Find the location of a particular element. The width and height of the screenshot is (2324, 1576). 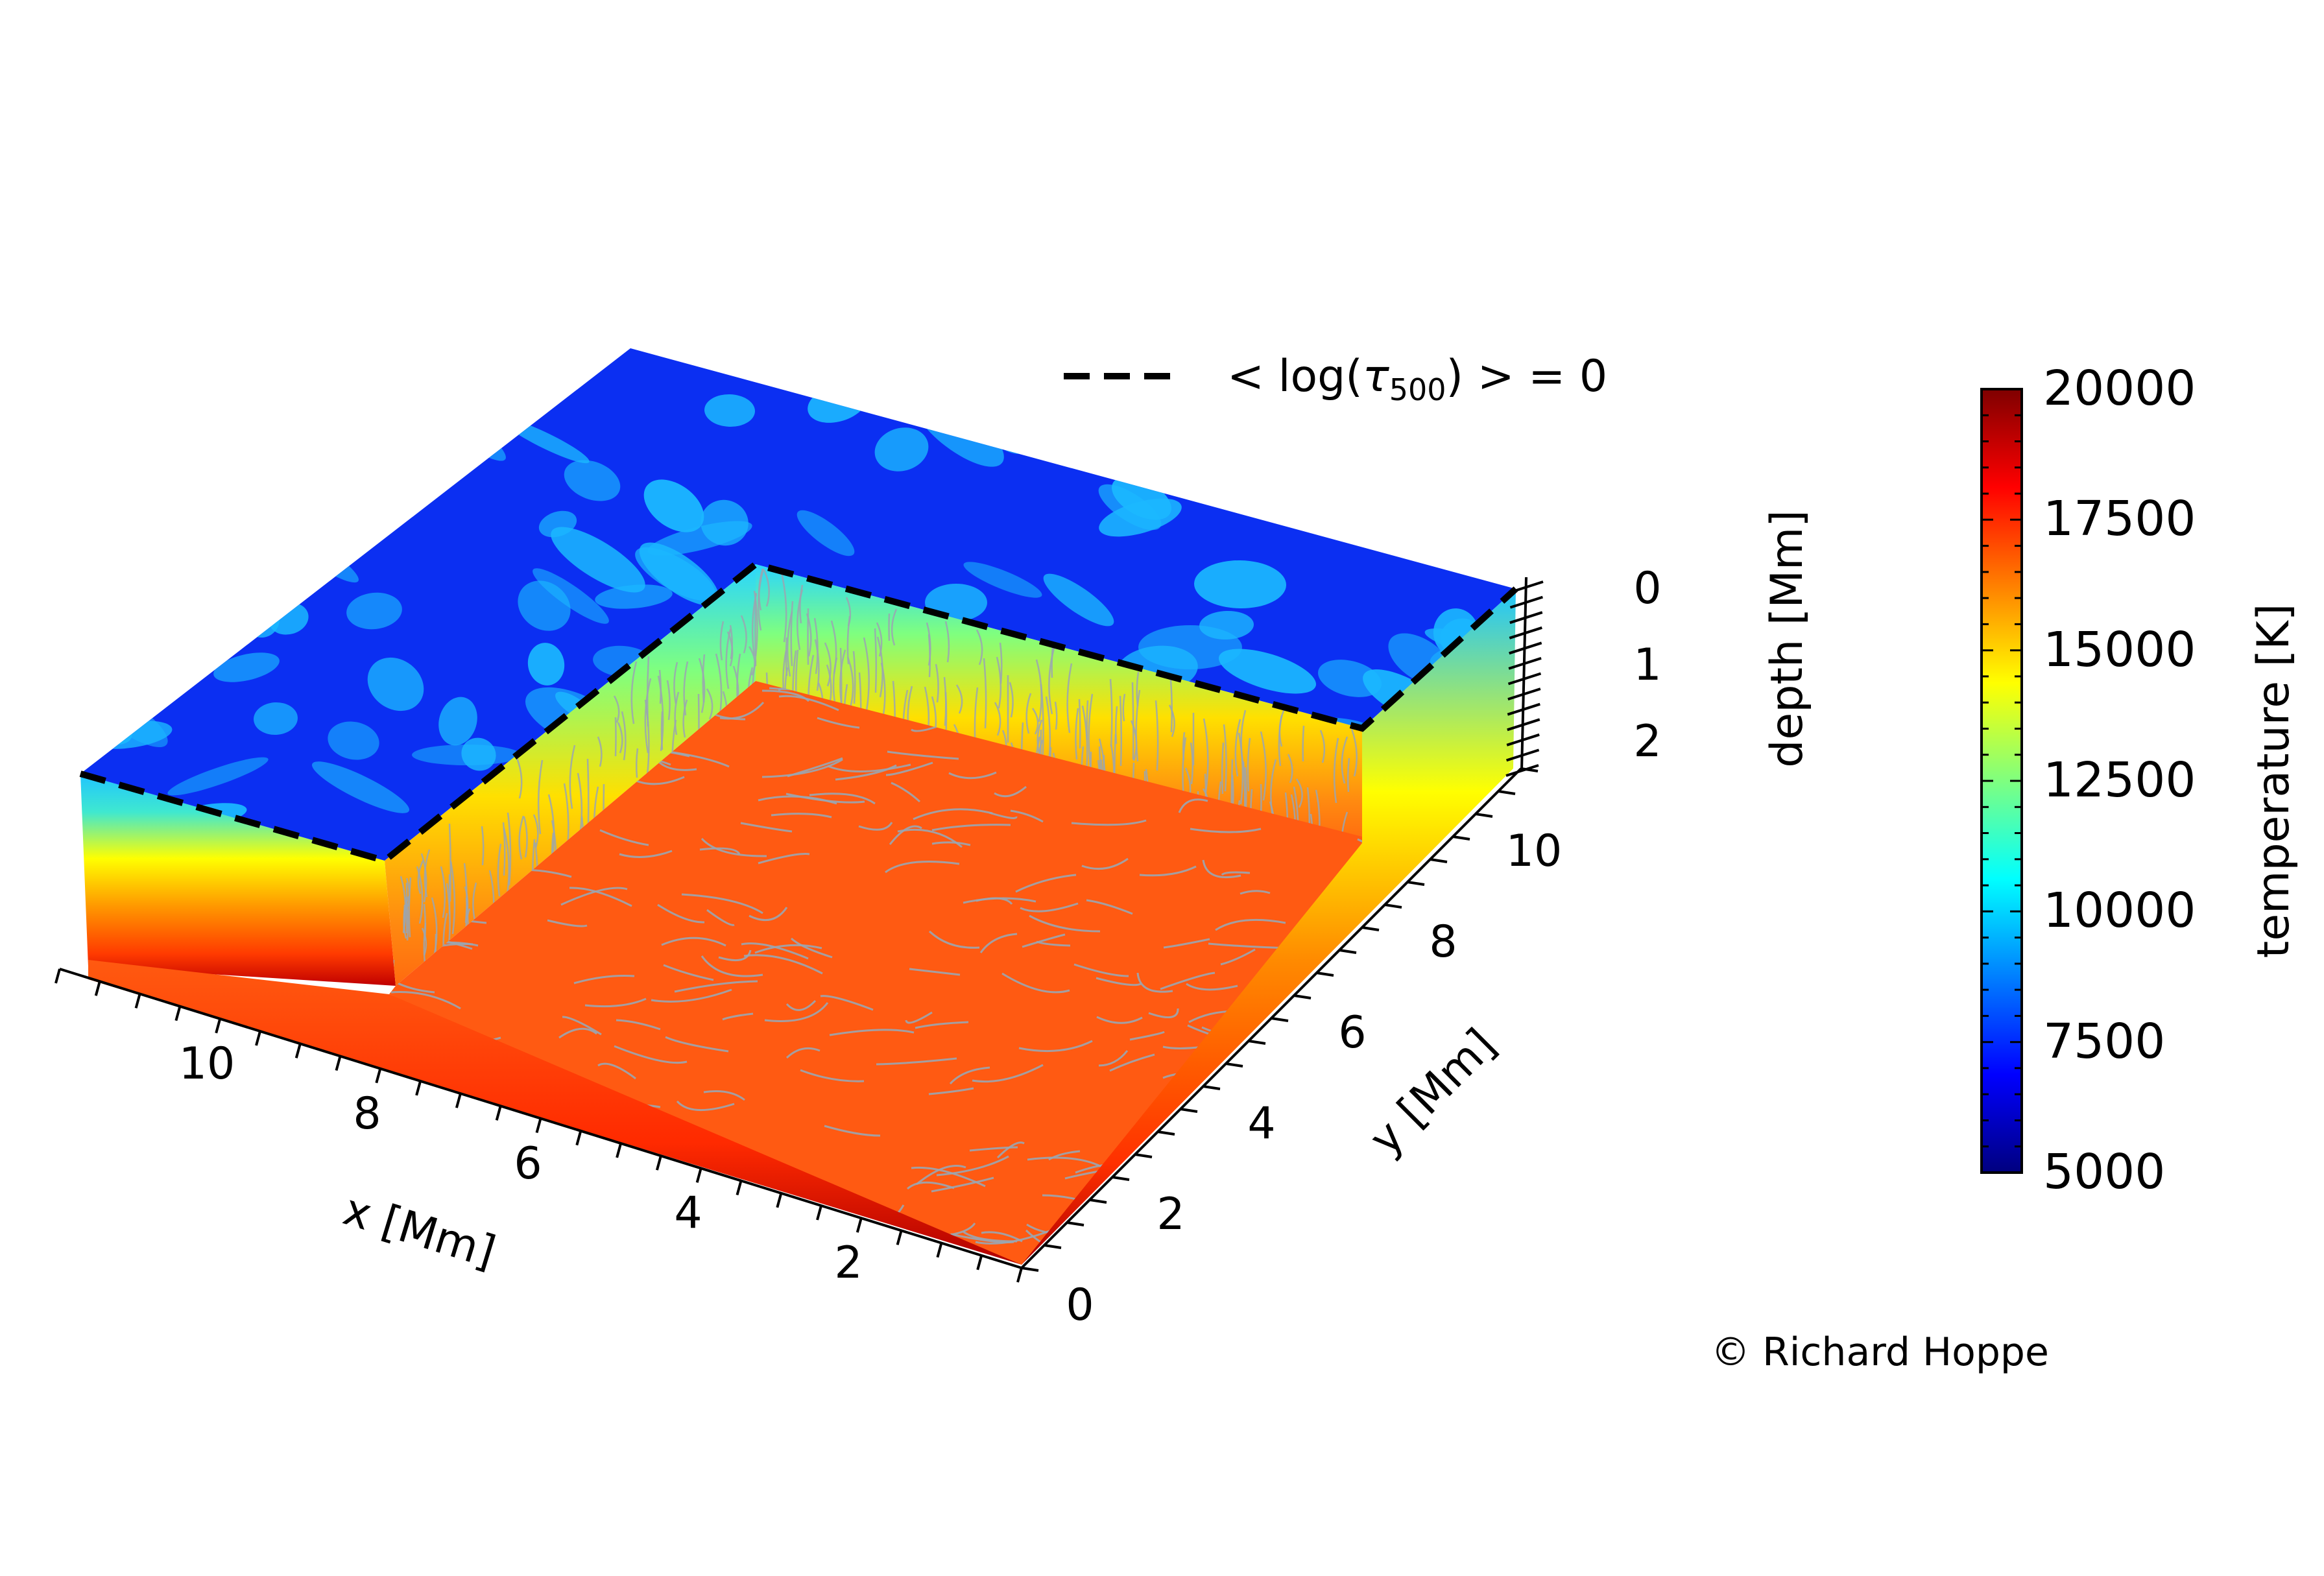

x-axis-ticks: 2 4 6 8 10 is located at coordinates (538, 1128).